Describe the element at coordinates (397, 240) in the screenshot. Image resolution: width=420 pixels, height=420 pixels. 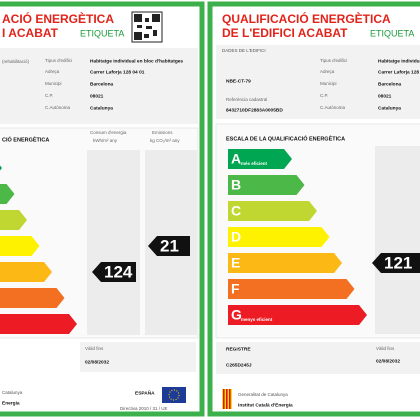
I see `right-value-column` at that location.